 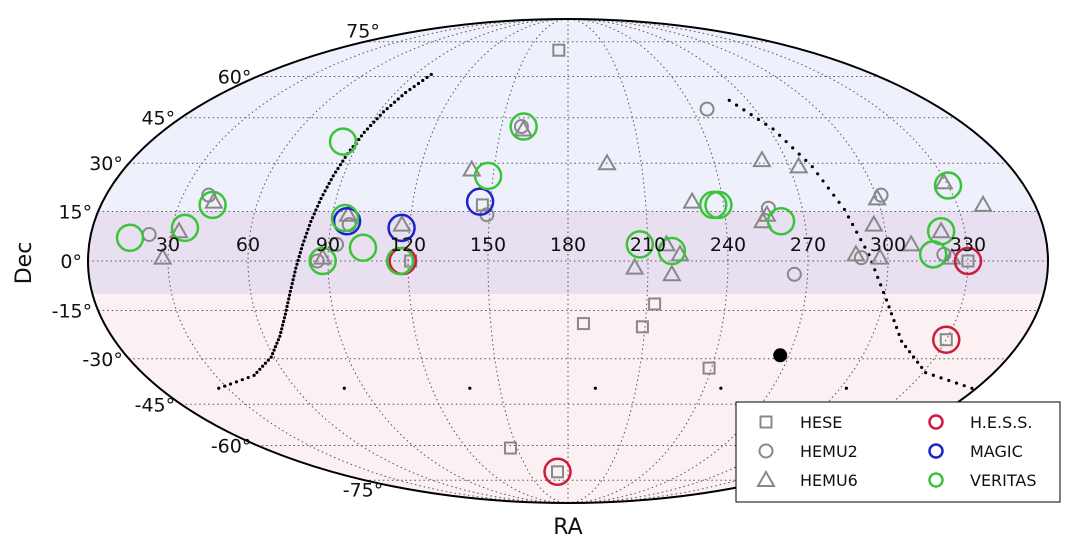 What do you see at coordinates (1001, 422) in the screenshot?
I see `legend-label: H.E.S.S.` at bounding box center [1001, 422].